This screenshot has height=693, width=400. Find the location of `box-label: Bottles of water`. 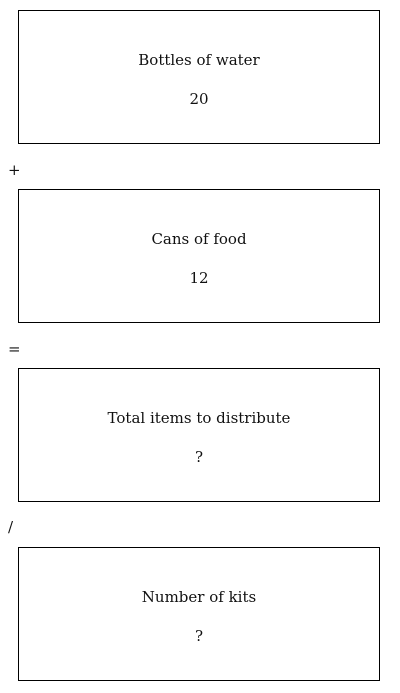

box-label: Bottles of water is located at coordinates (199, 60).